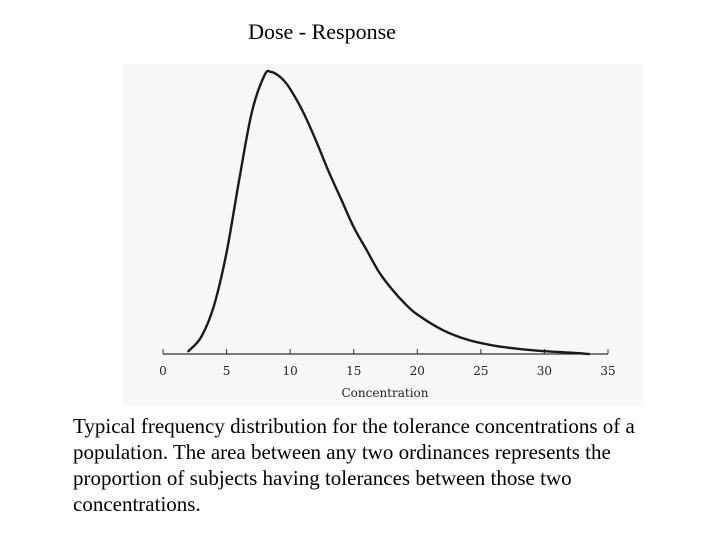  What do you see at coordinates (480, 371) in the screenshot?
I see `x-tick-label: 25` at bounding box center [480, 371].